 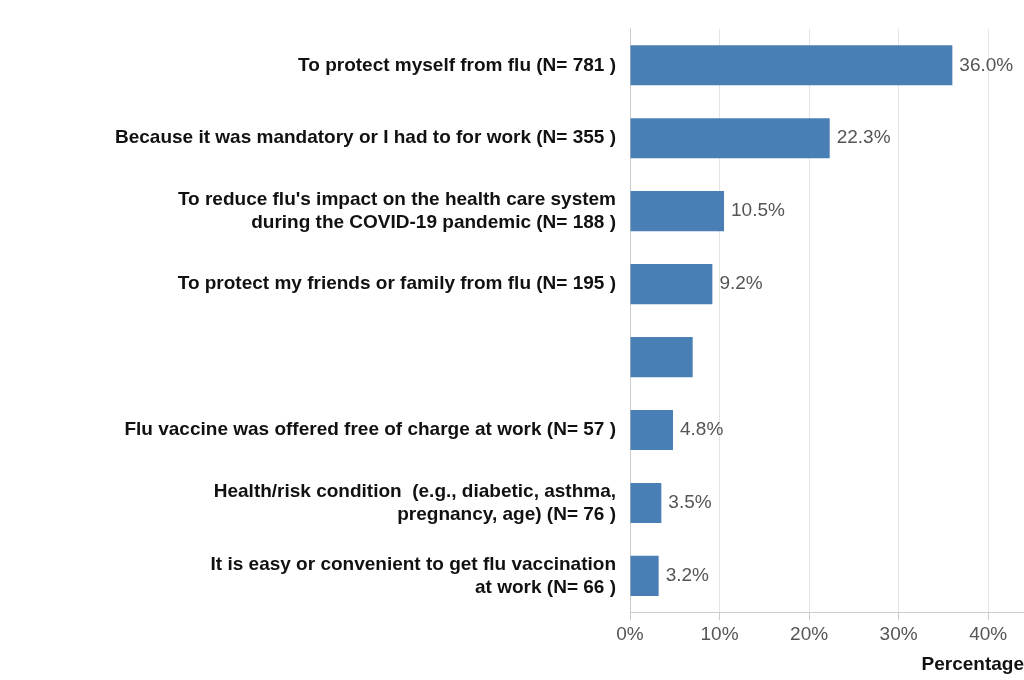 I want to click on data-label: 9.2%, so click(x=741, y=283).